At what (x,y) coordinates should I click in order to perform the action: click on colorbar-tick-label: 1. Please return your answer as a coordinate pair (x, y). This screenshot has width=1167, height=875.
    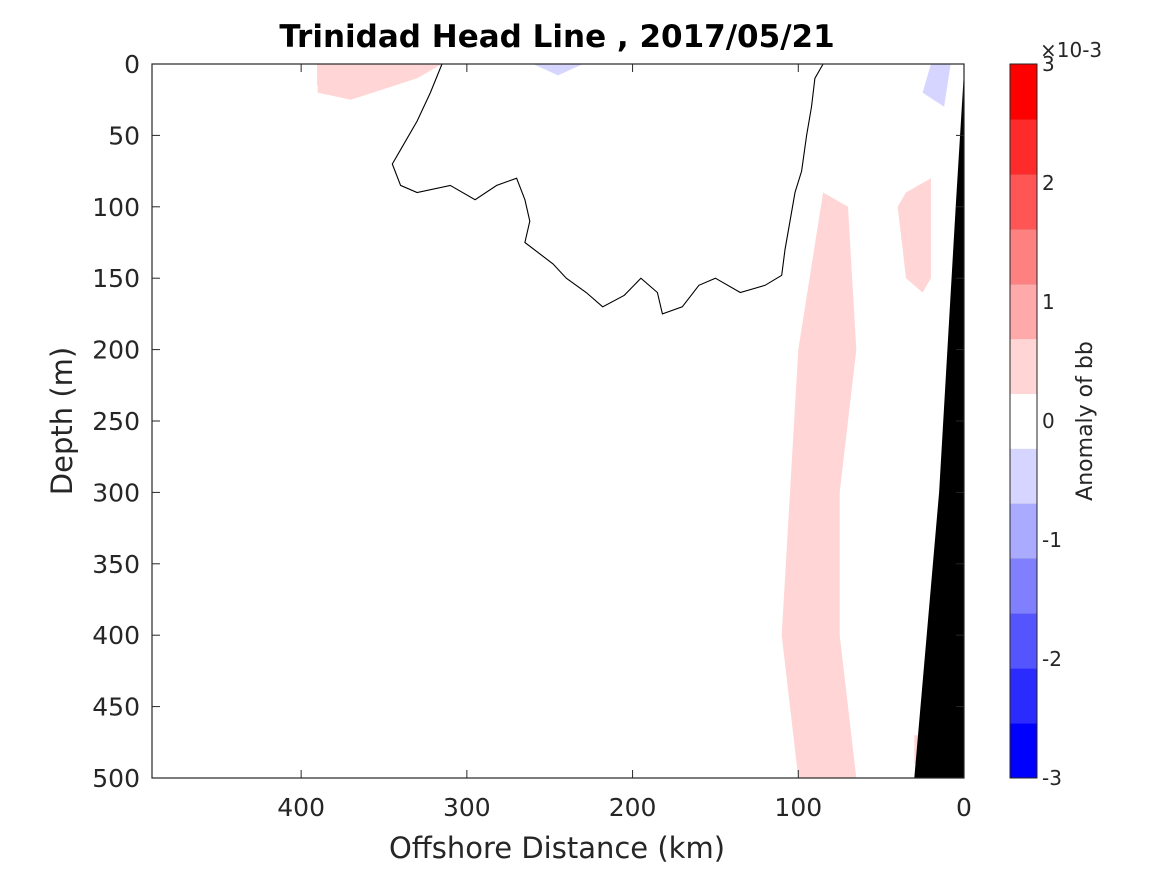
    Looking at the image, I should click on (1048, 302).